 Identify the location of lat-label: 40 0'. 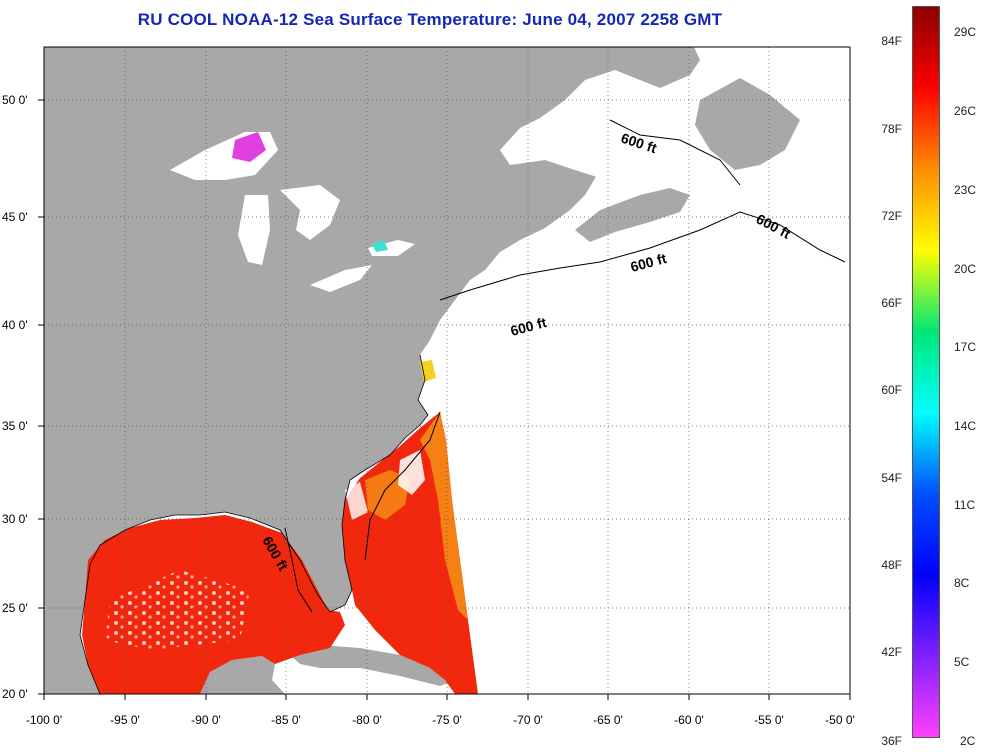
(15, 325).